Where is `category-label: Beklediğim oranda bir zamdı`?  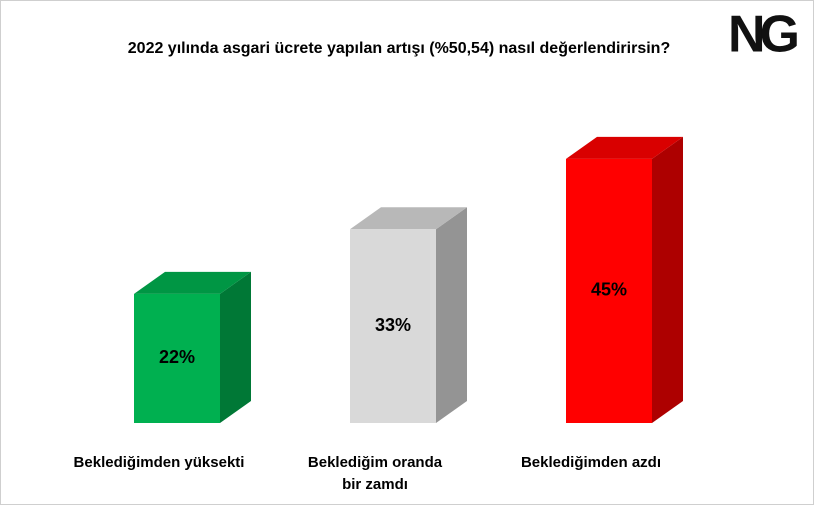
category-label: Beklediğim oranda bir zamdı is located at coordinates (375, 473).